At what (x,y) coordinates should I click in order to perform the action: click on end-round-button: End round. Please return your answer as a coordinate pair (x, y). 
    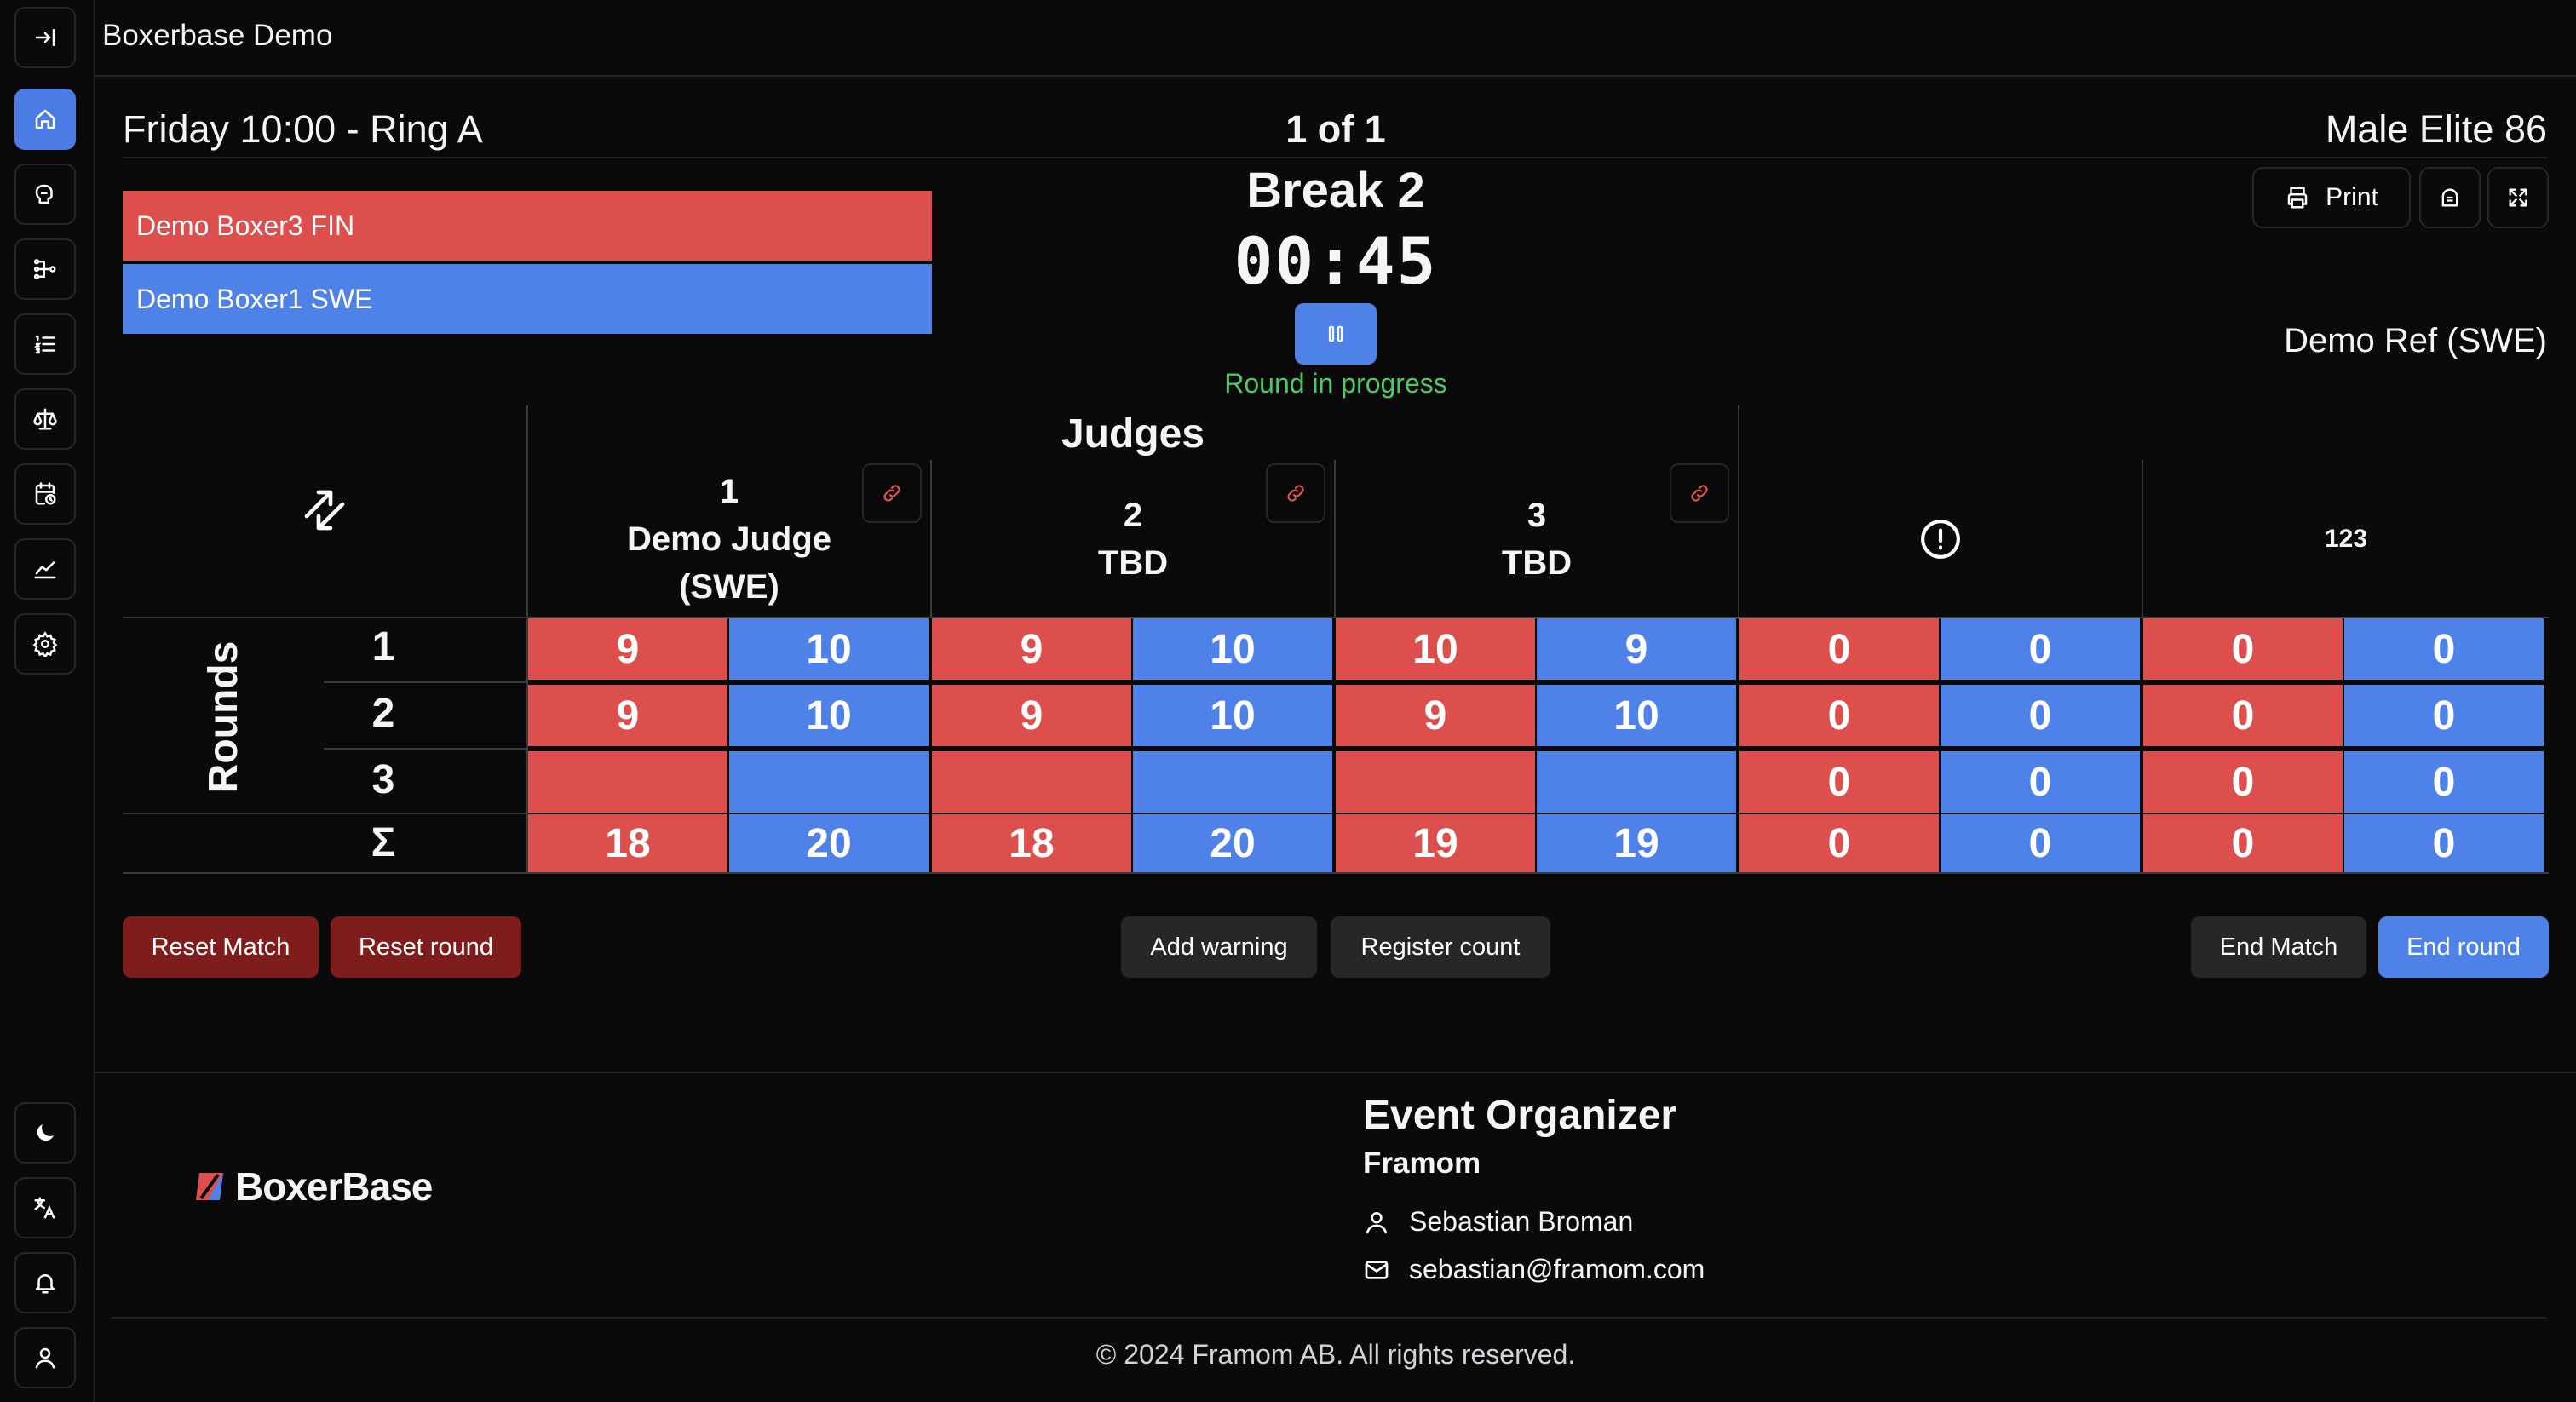
    Looking at the image, I should click on (2464, 947).